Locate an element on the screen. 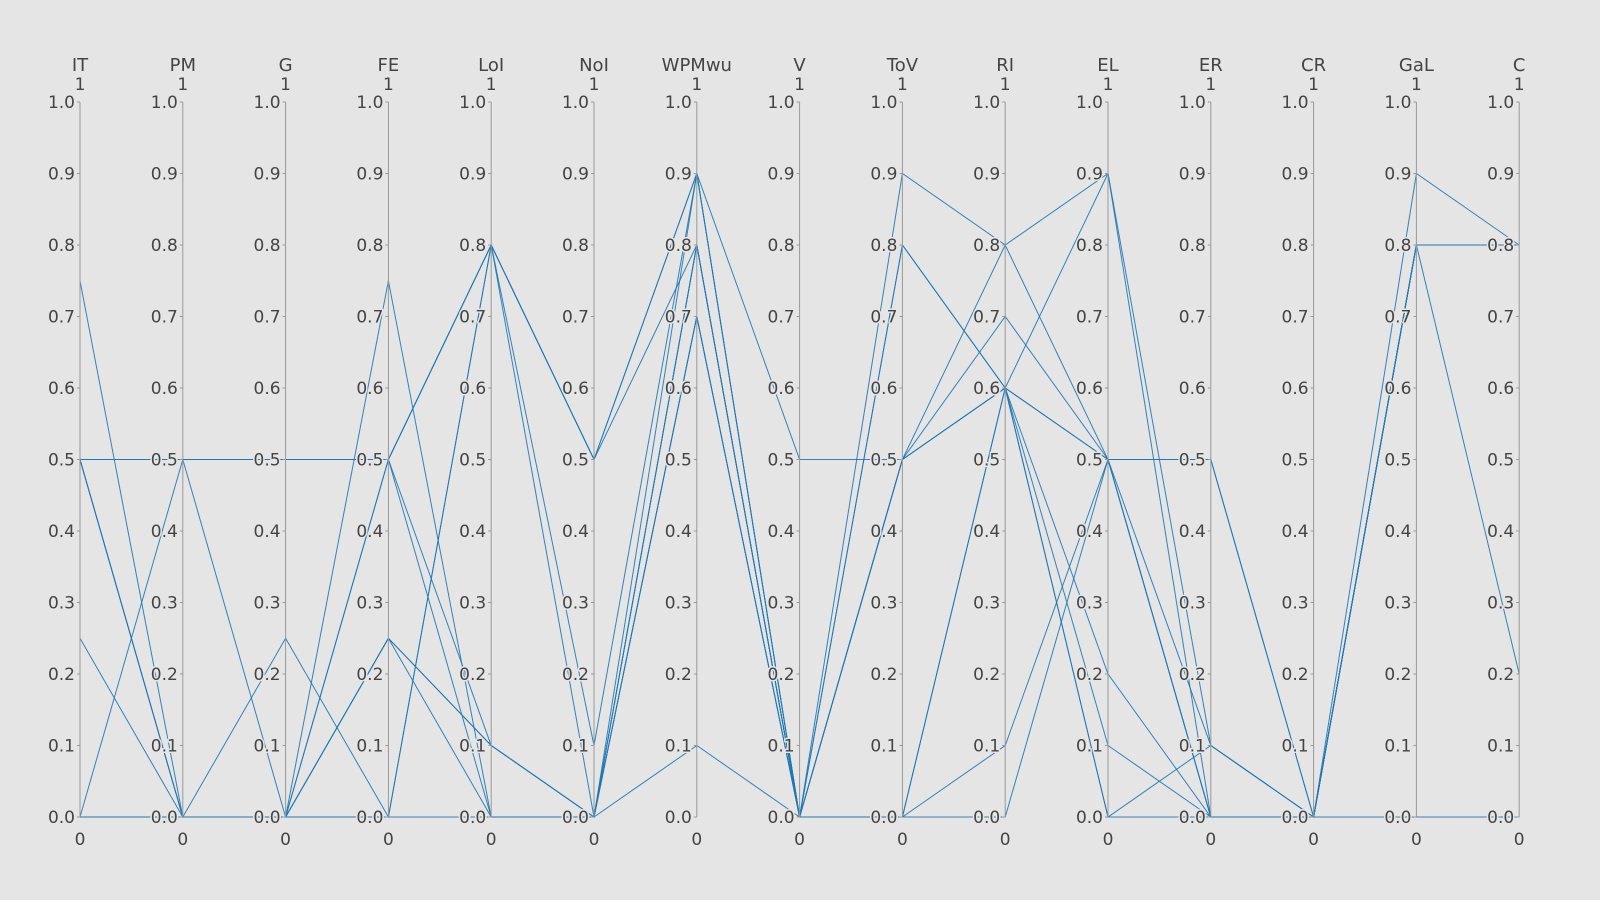 The height and width of the screenshot is (900, 1600). axis-title: V is located at coordinates (799, 65).